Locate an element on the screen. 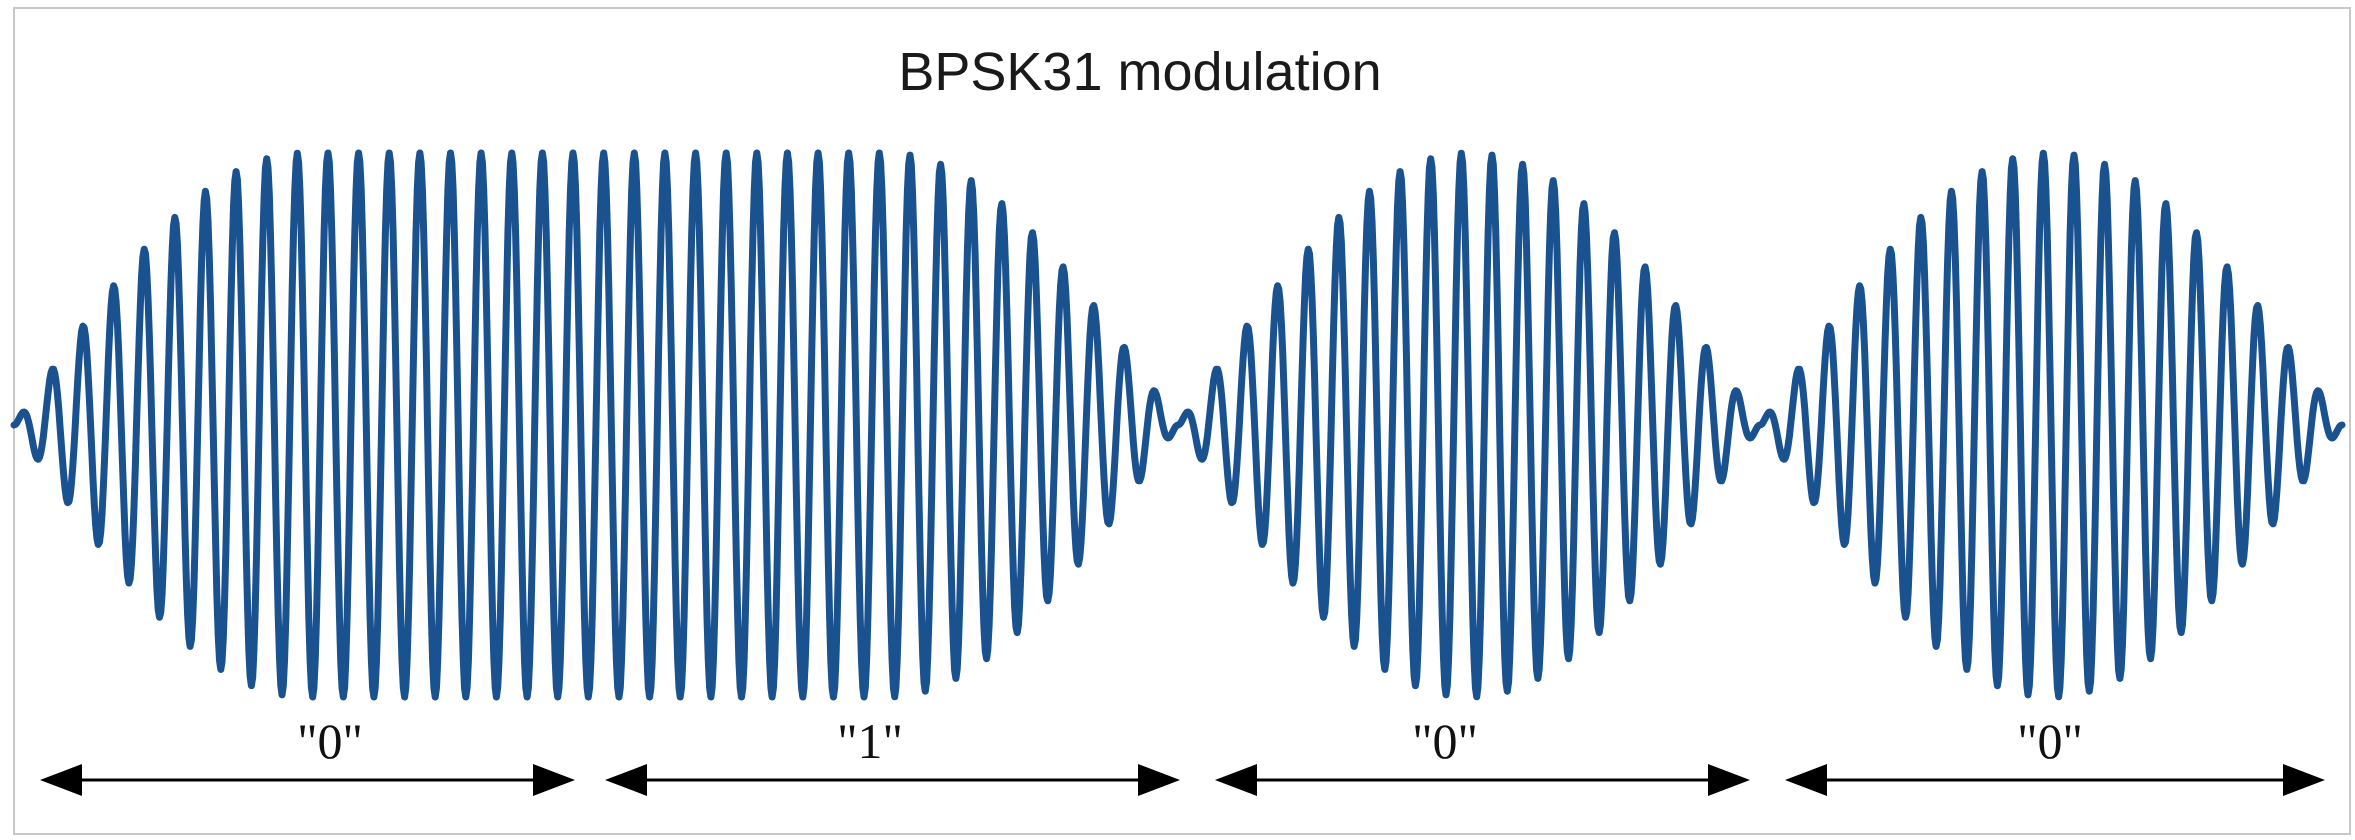 This screenshot has height=840, width=2355. bit-span-4: "0" is located at coordinates (2055, 754).